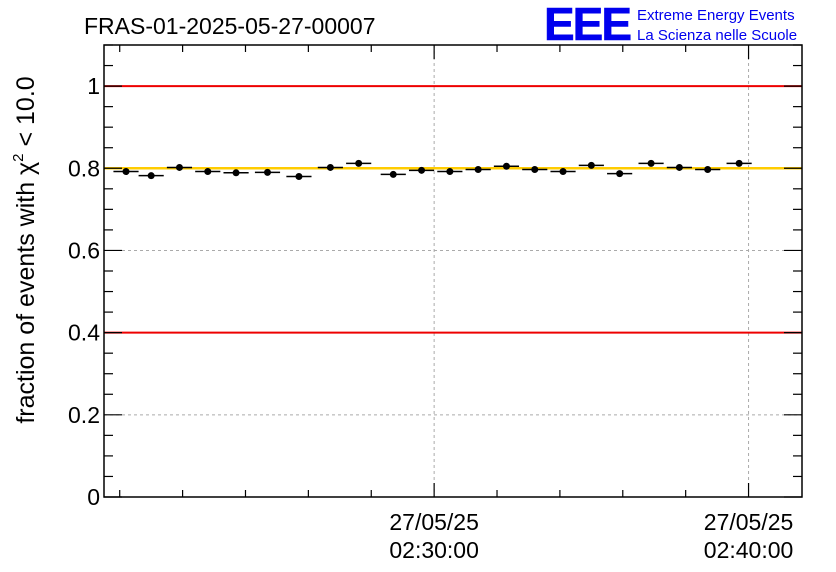  Describe the element at coordinates (717, 35) in the screenshot. I see `logo-line2: La Scienza nelle Scuole` at that location.